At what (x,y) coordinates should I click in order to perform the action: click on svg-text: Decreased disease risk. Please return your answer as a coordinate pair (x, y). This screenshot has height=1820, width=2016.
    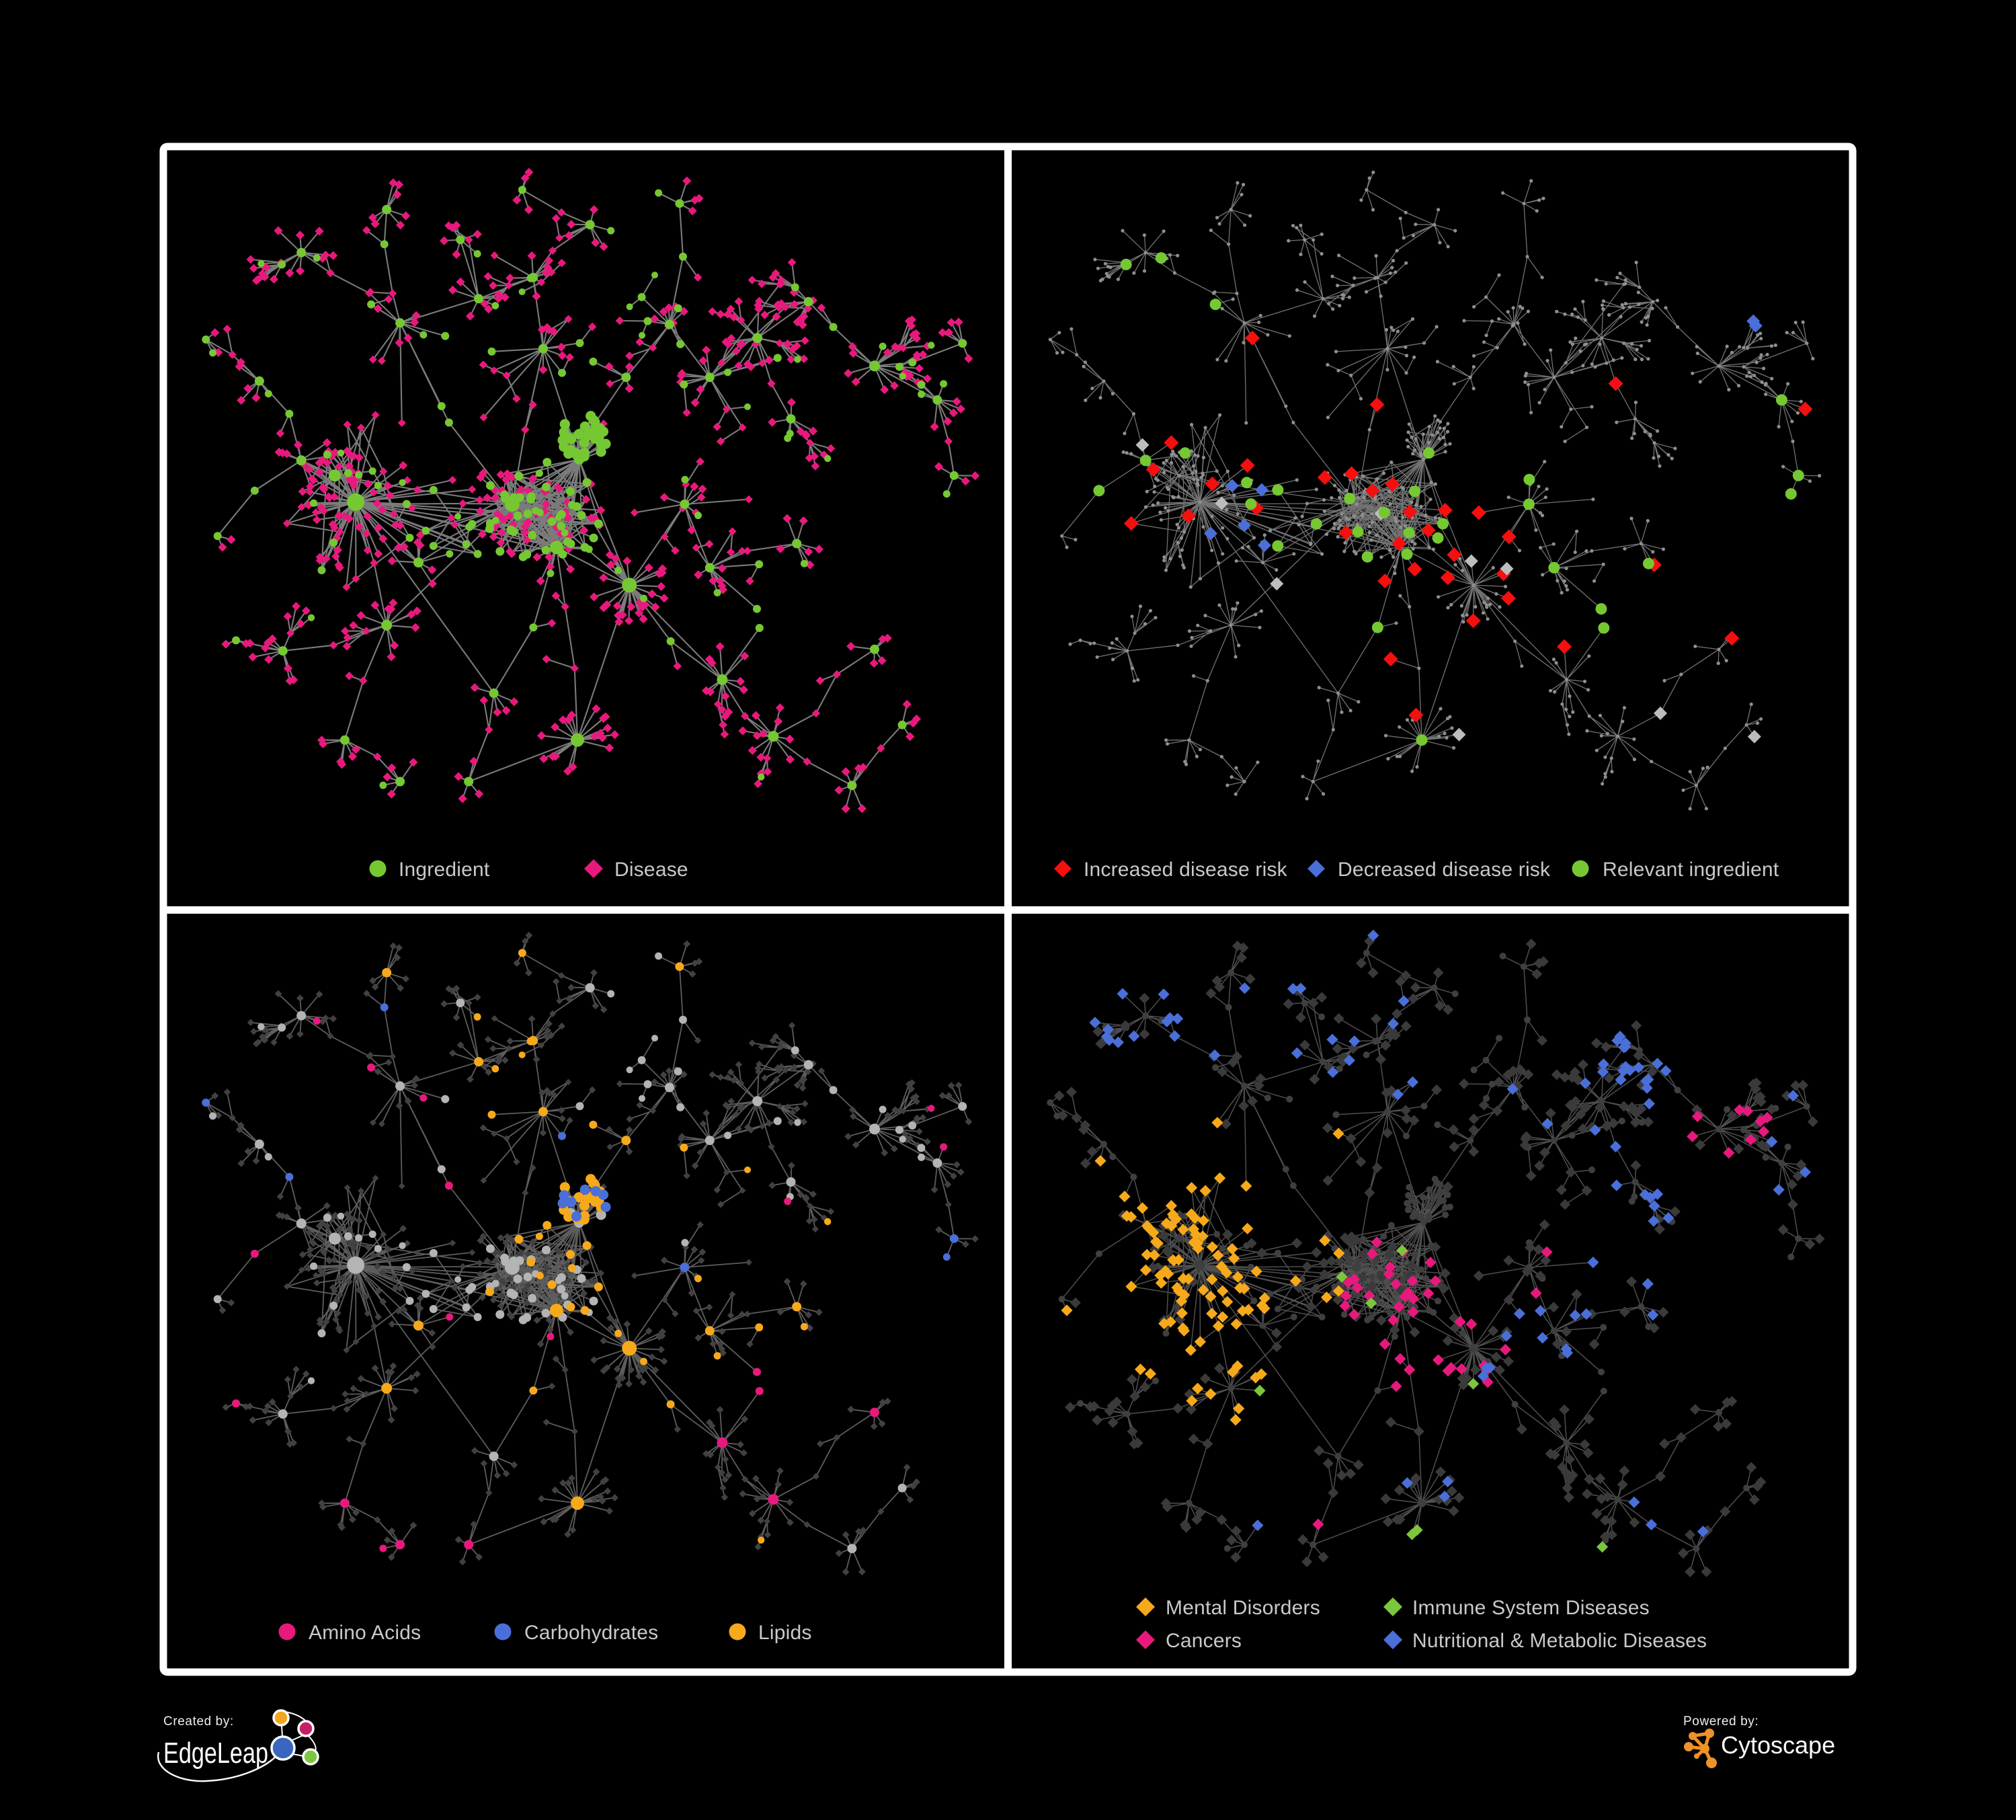
    Looking at the image, I should click on (1444, 870).